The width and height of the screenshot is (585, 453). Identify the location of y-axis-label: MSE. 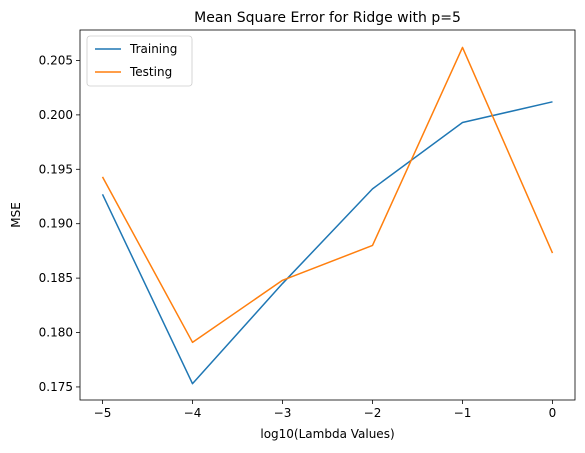
(16, 215).